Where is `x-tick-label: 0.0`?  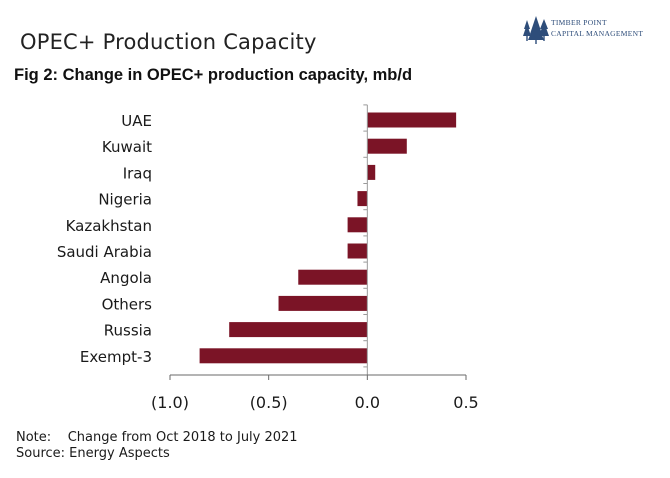 x-tick-label: 0.0 is located at coordinates (367, 402).